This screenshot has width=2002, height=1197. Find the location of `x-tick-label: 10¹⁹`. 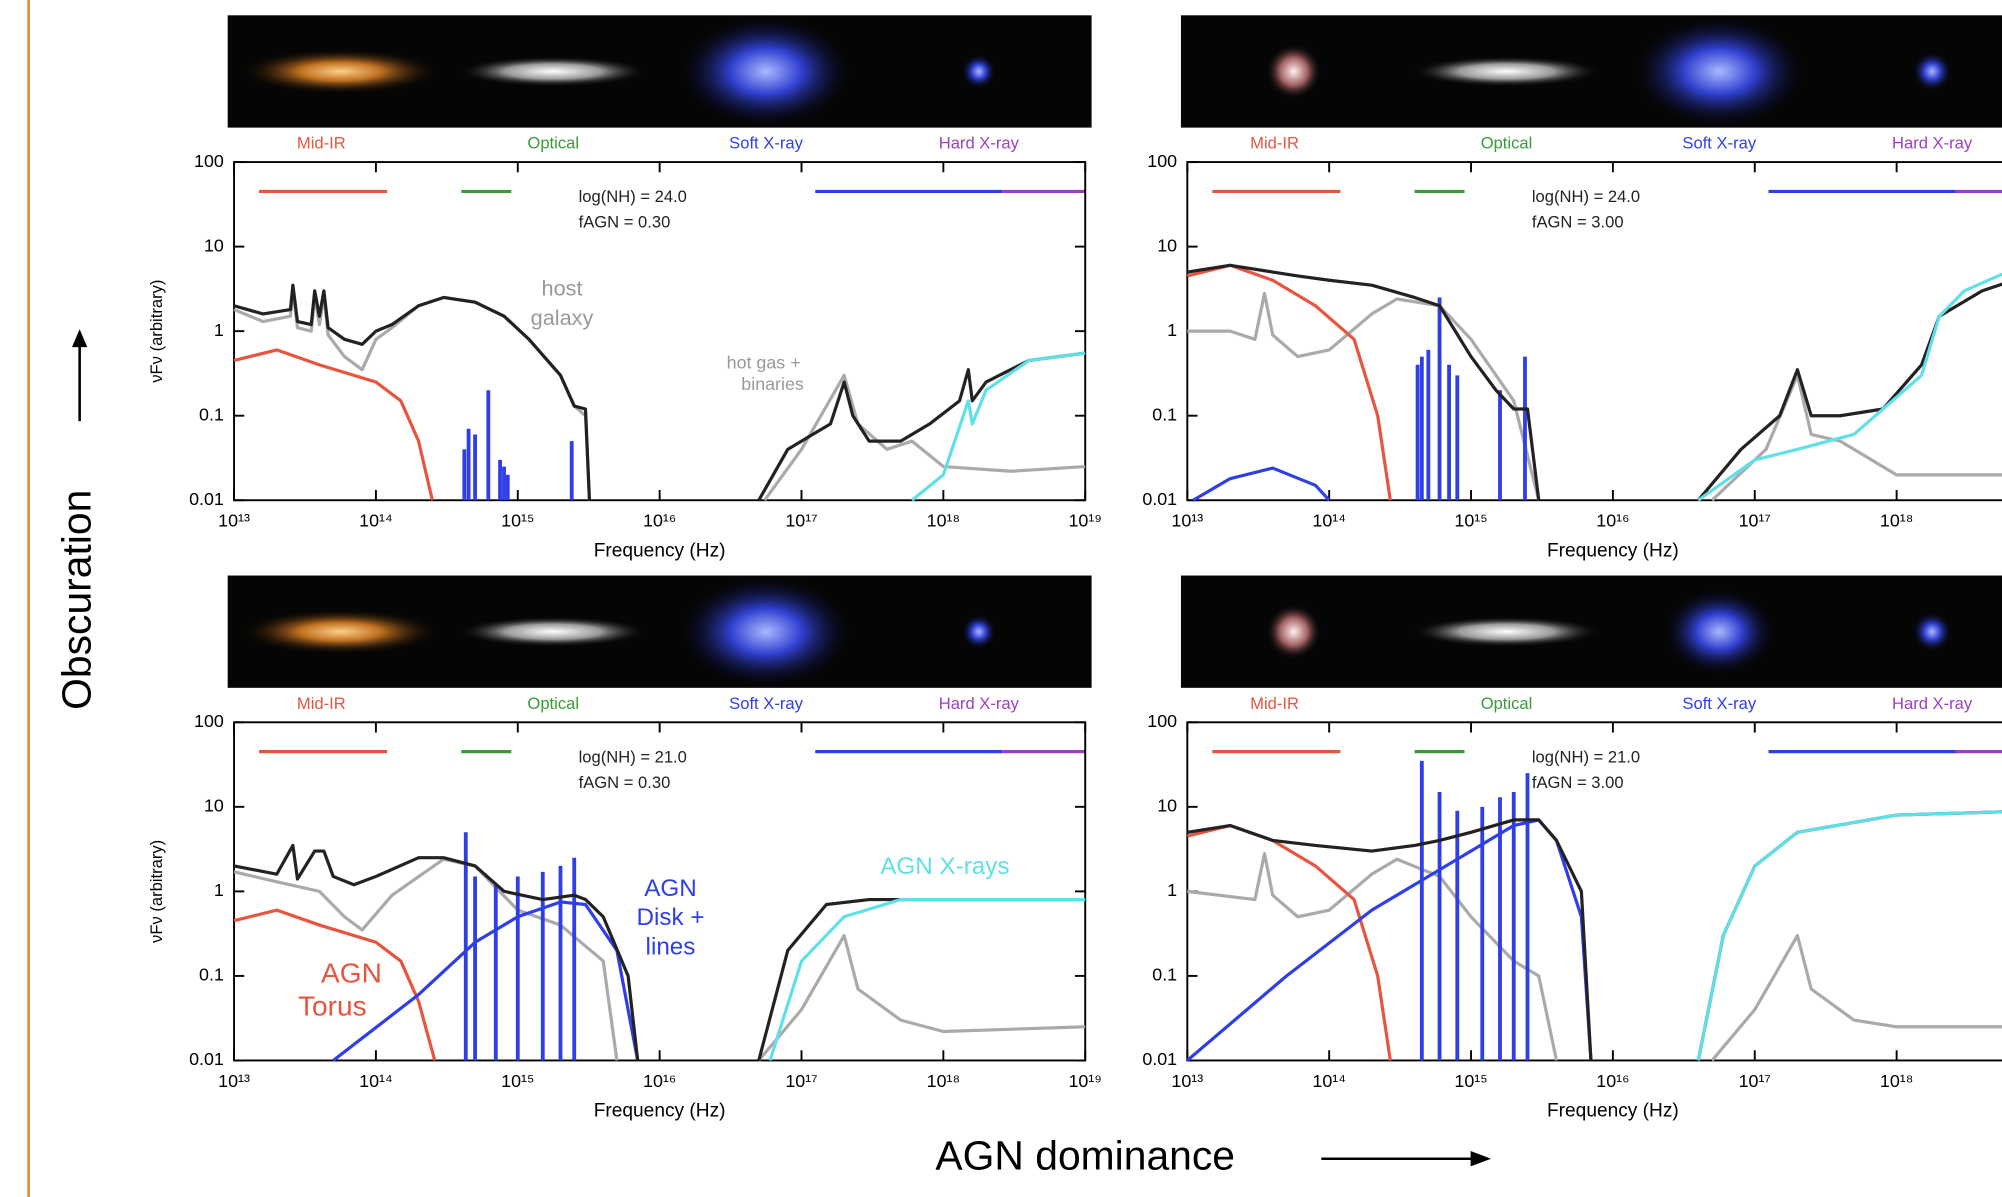

x-tick-label: 10¹⁹ is located at coordinates (1084, 1081).